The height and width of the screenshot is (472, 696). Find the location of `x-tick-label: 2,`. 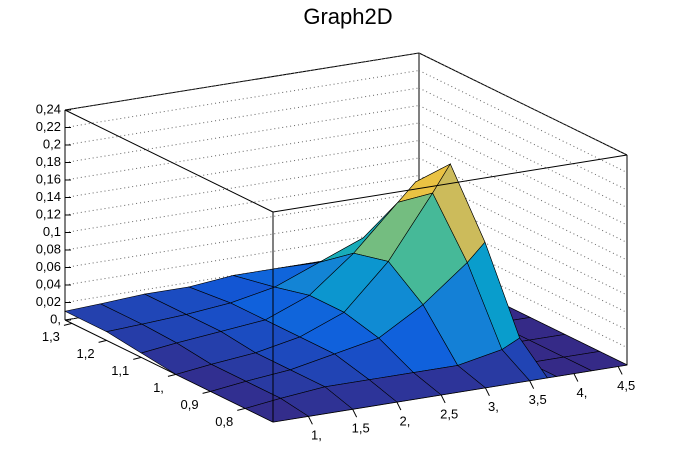

x-tick-label: 2, is located at coordinates (404, 420).